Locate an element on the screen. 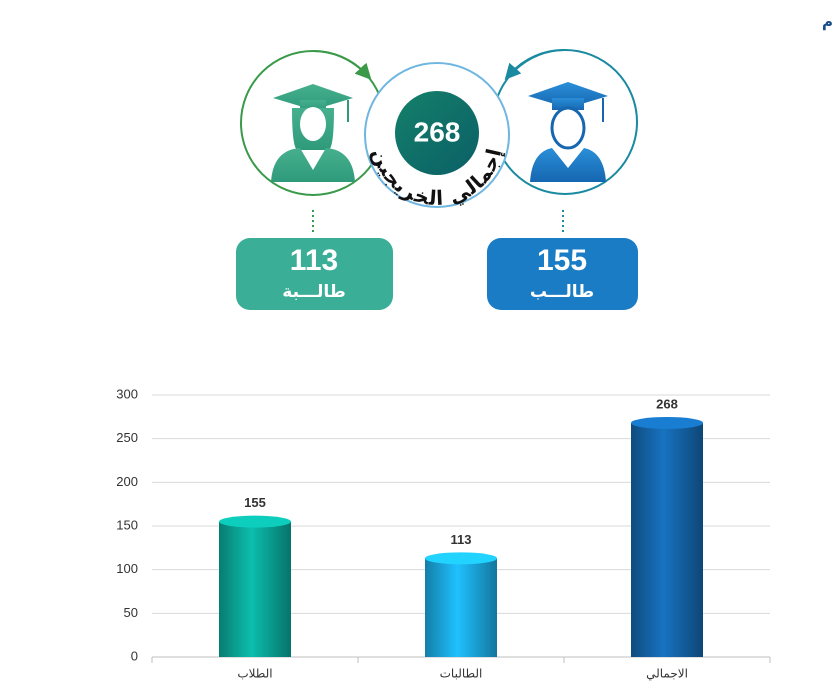  male-icon is located at coordinates (568, 132).